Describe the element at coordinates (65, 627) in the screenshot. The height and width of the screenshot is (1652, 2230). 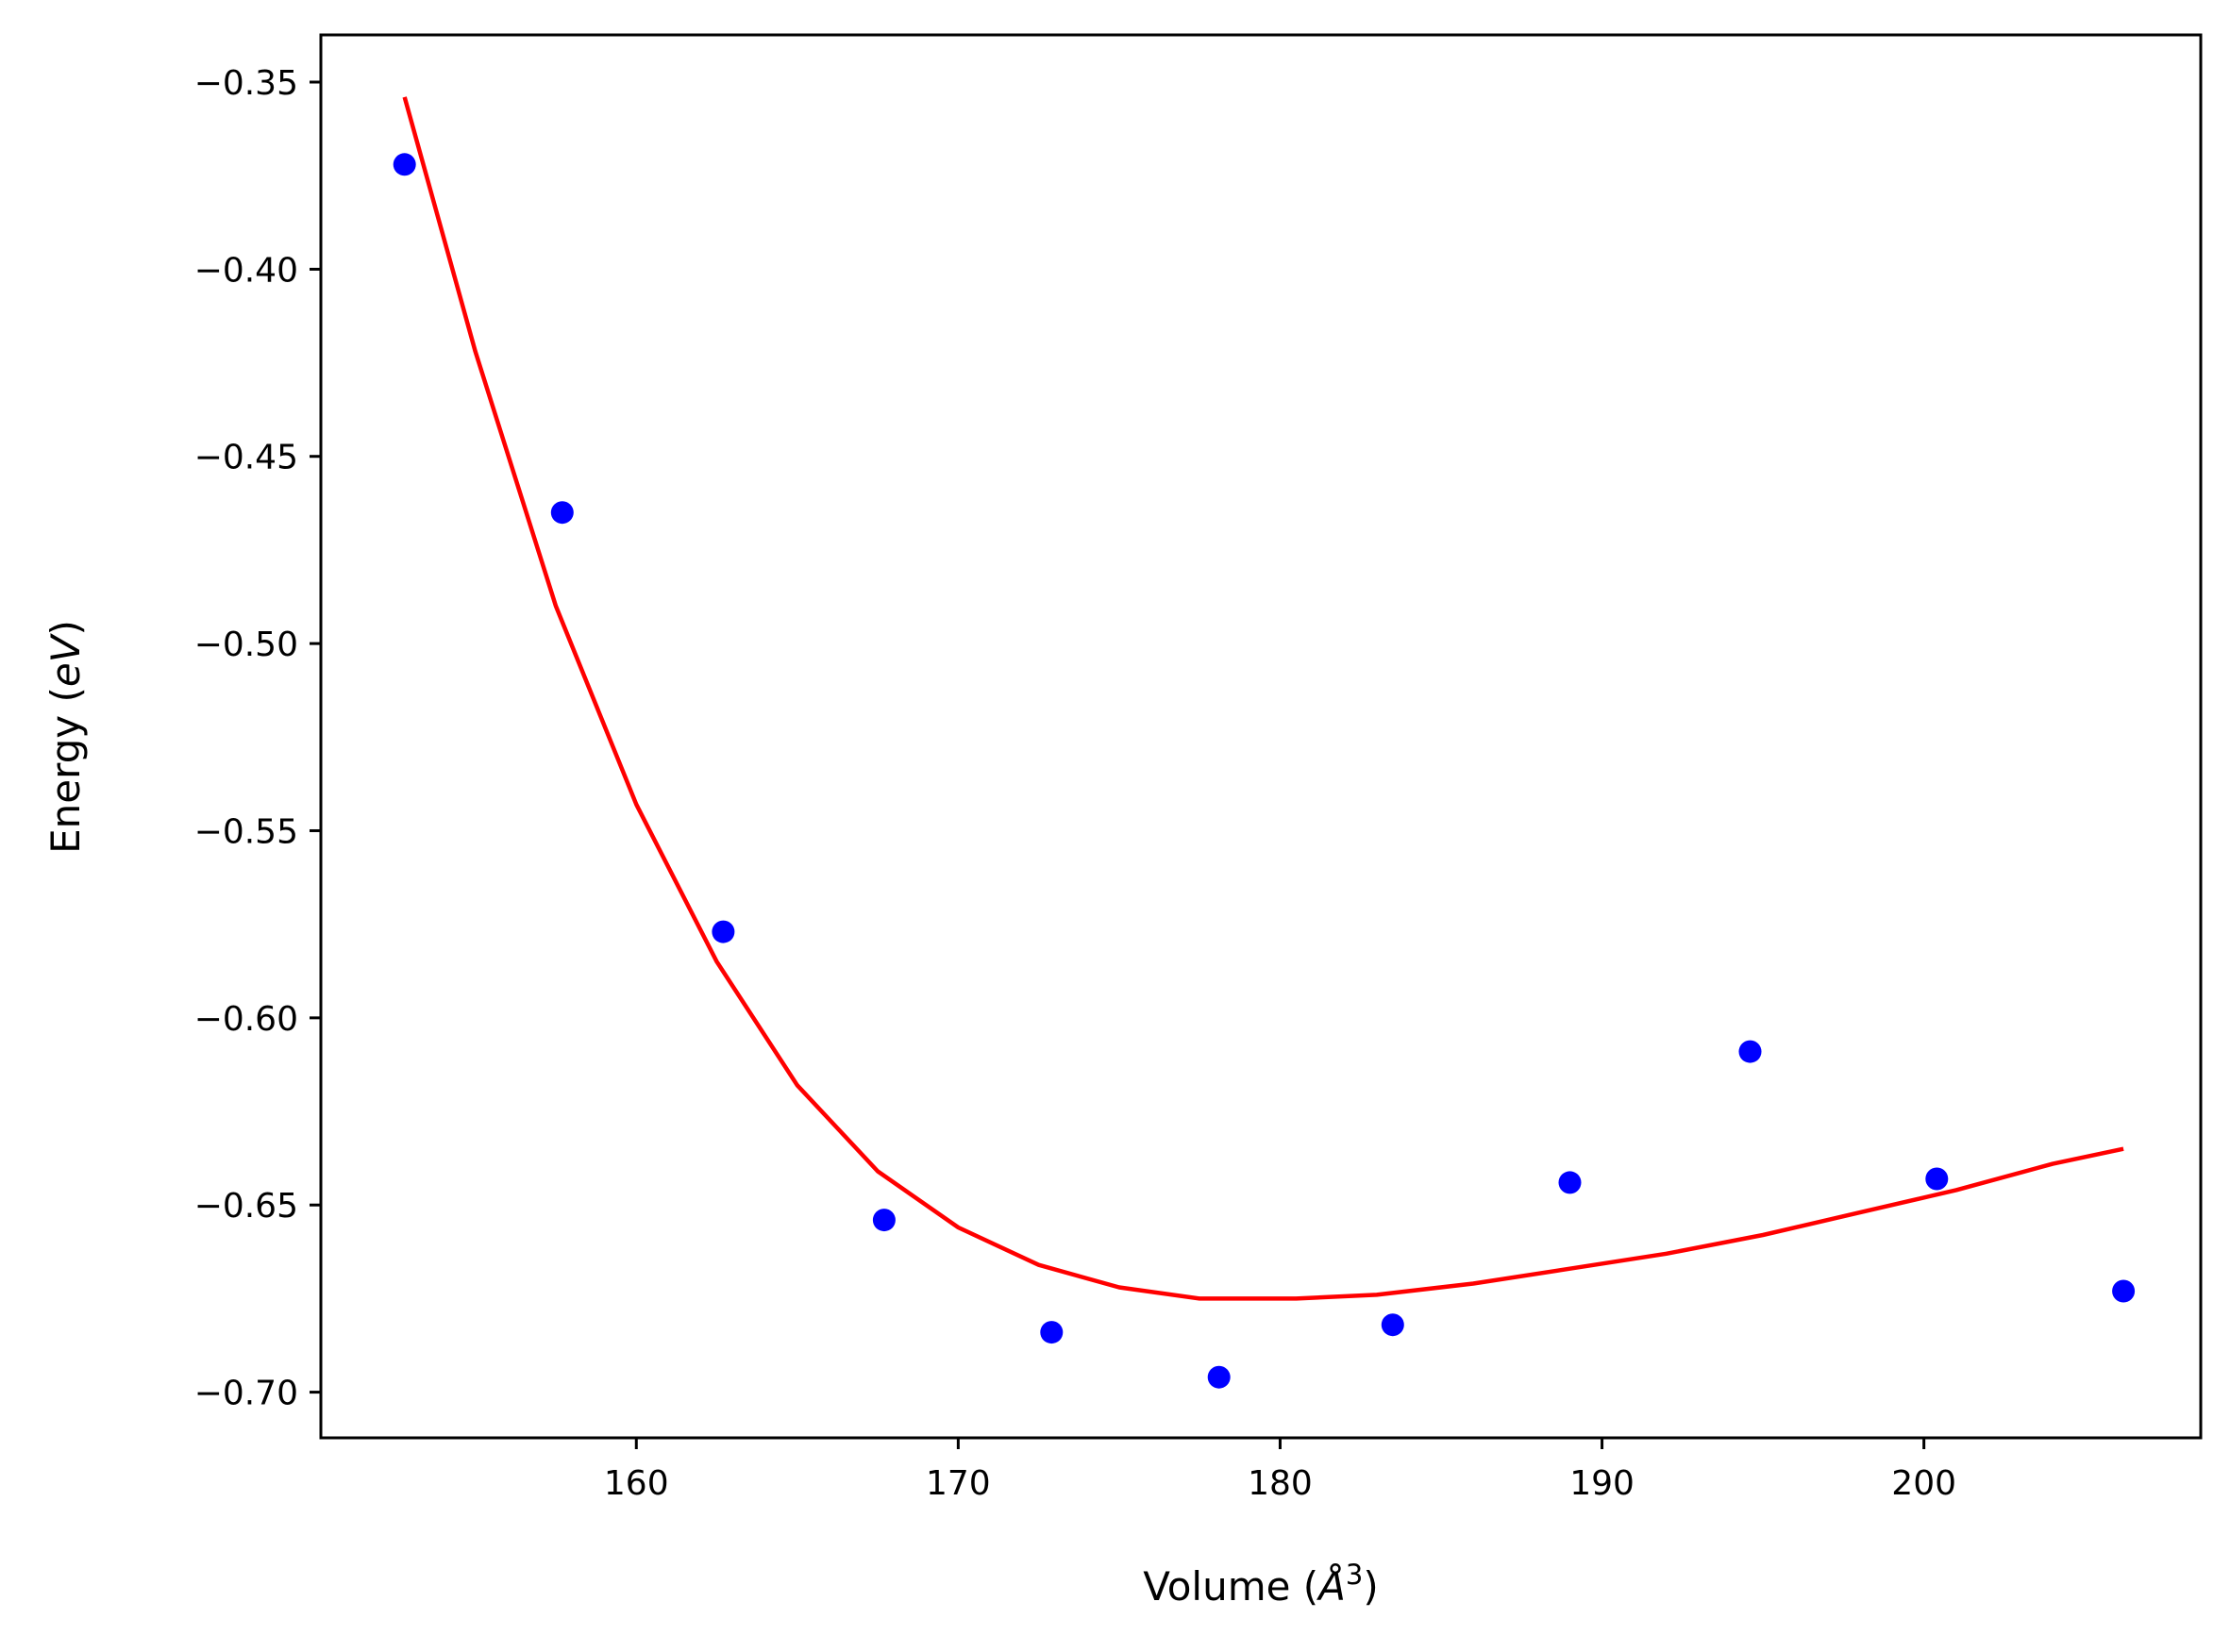
I see `y-axis-label-suffix: )` at that location.